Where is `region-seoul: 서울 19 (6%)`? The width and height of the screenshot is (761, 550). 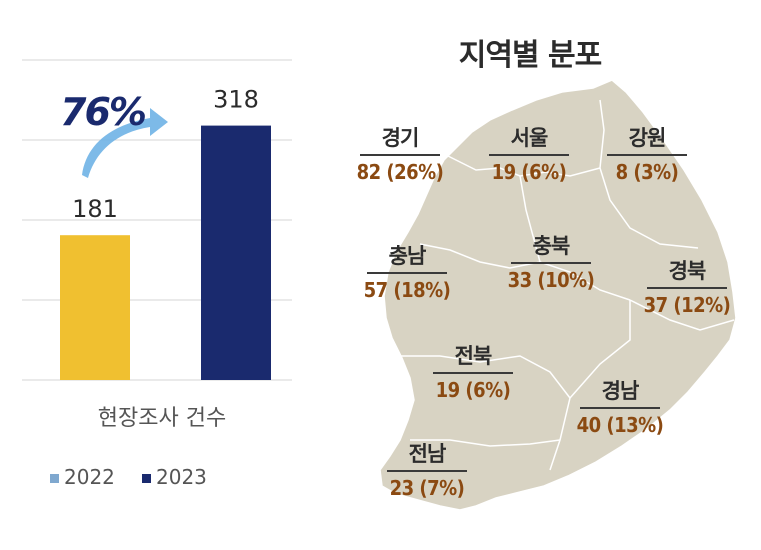 region-seoul: 서울 19 (6%) is located at coordinates (529, 153).